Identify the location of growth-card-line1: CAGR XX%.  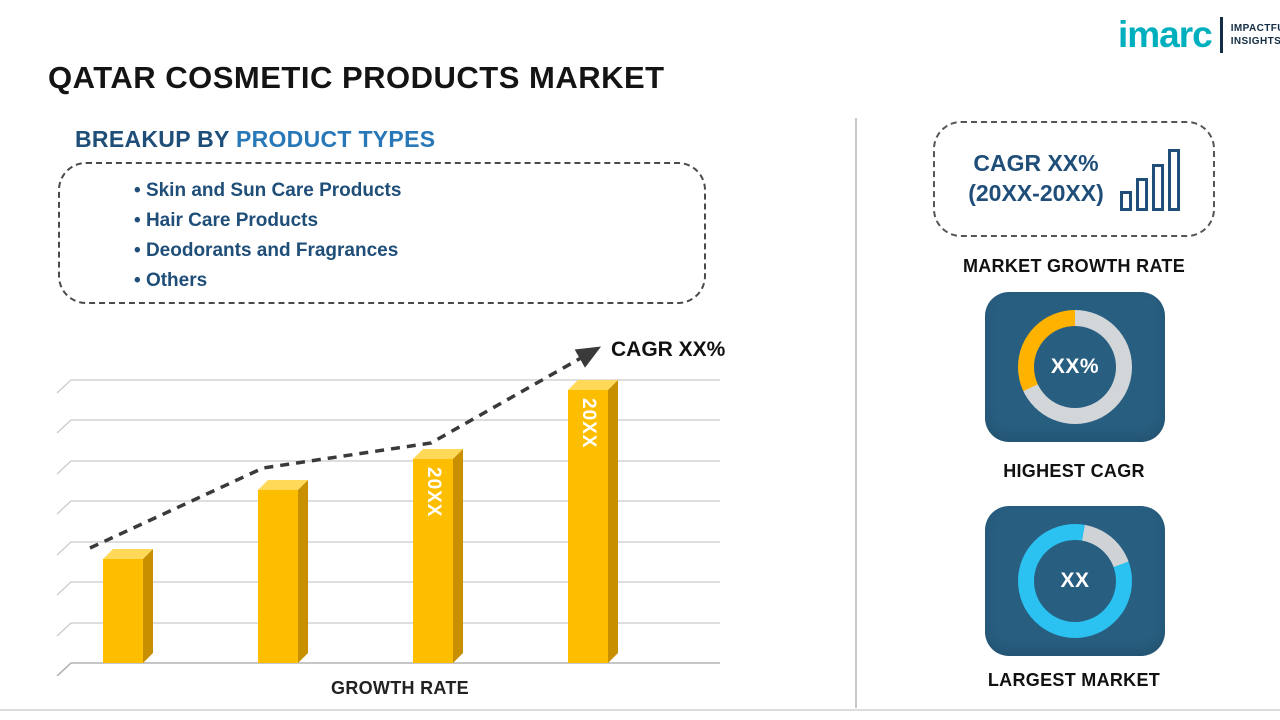
(1036, 163).